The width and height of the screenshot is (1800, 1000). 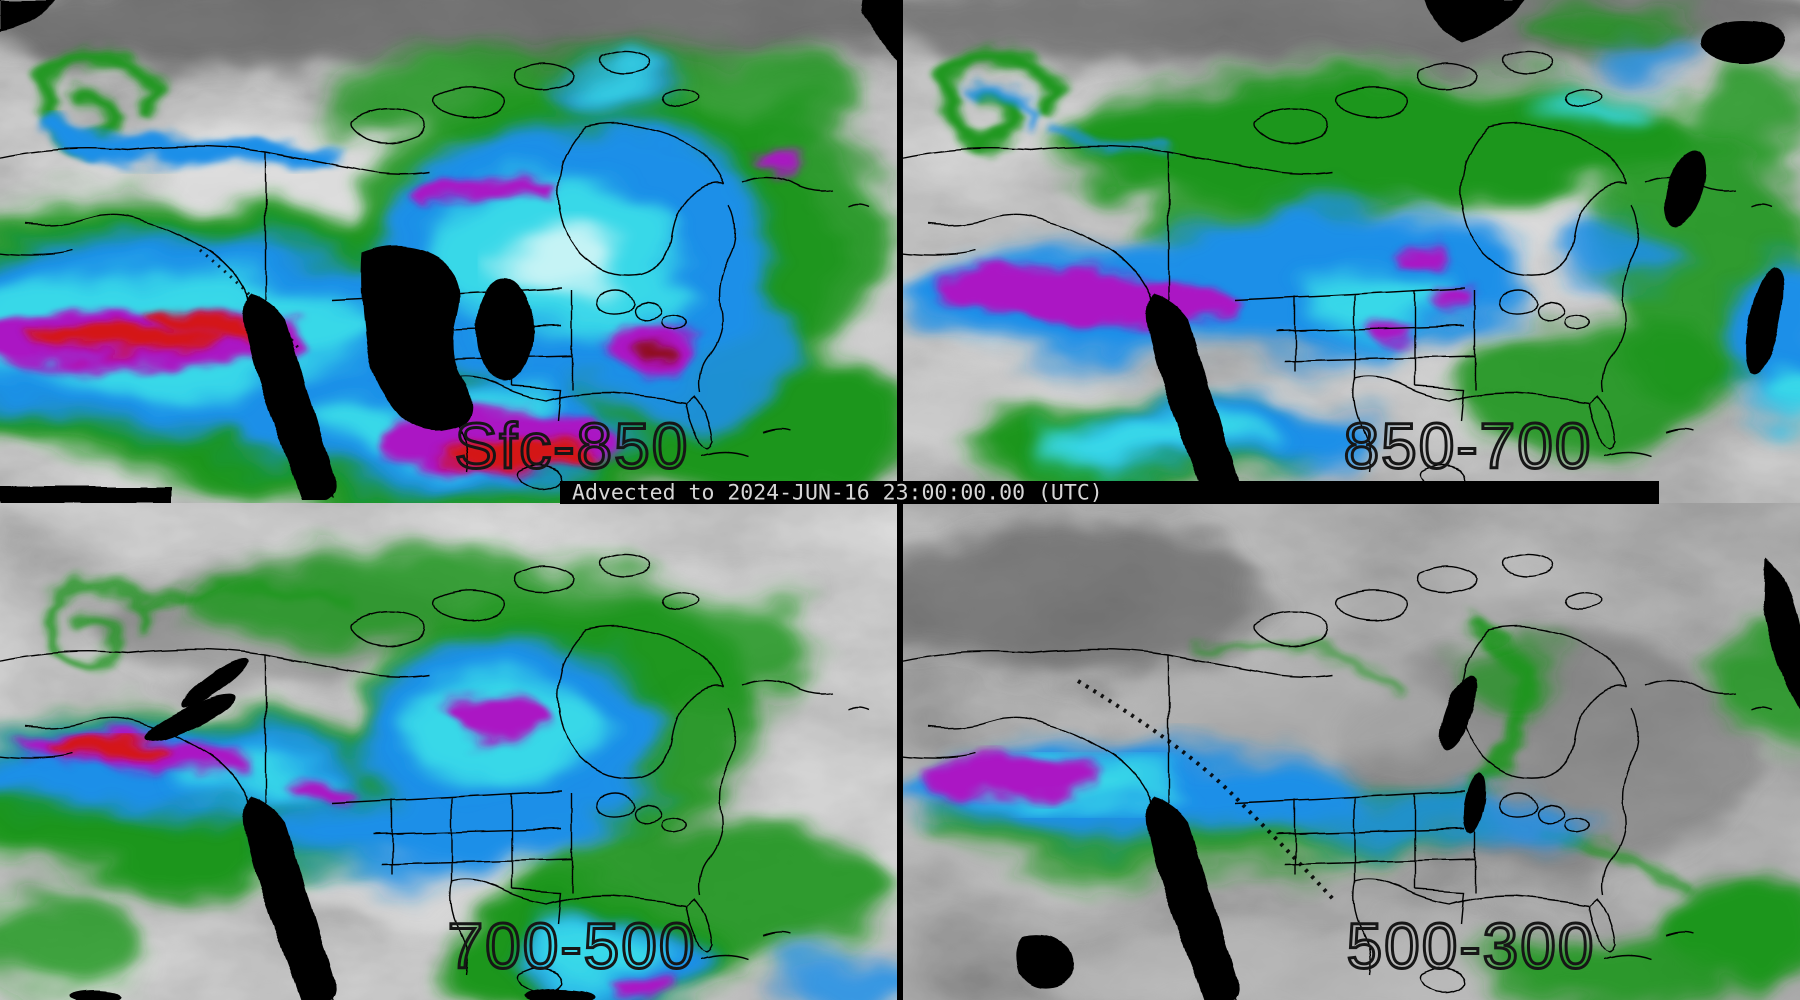 I want to click on panel-label-700-500: 700-500, so click(x=572, y=946).